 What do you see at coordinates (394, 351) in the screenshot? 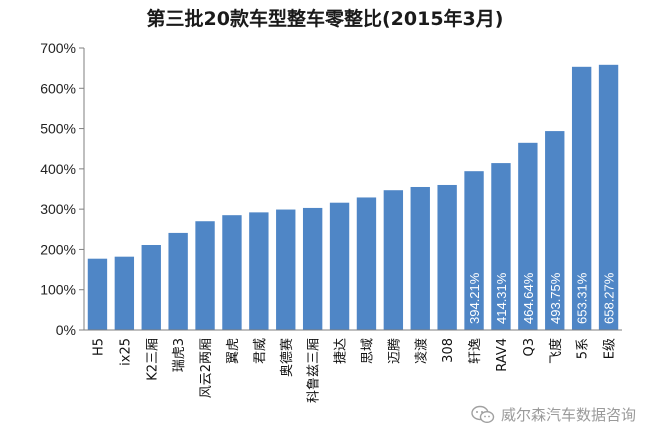
I see `x-category-label-11: 迈腾` at bounding box center [394, 351].